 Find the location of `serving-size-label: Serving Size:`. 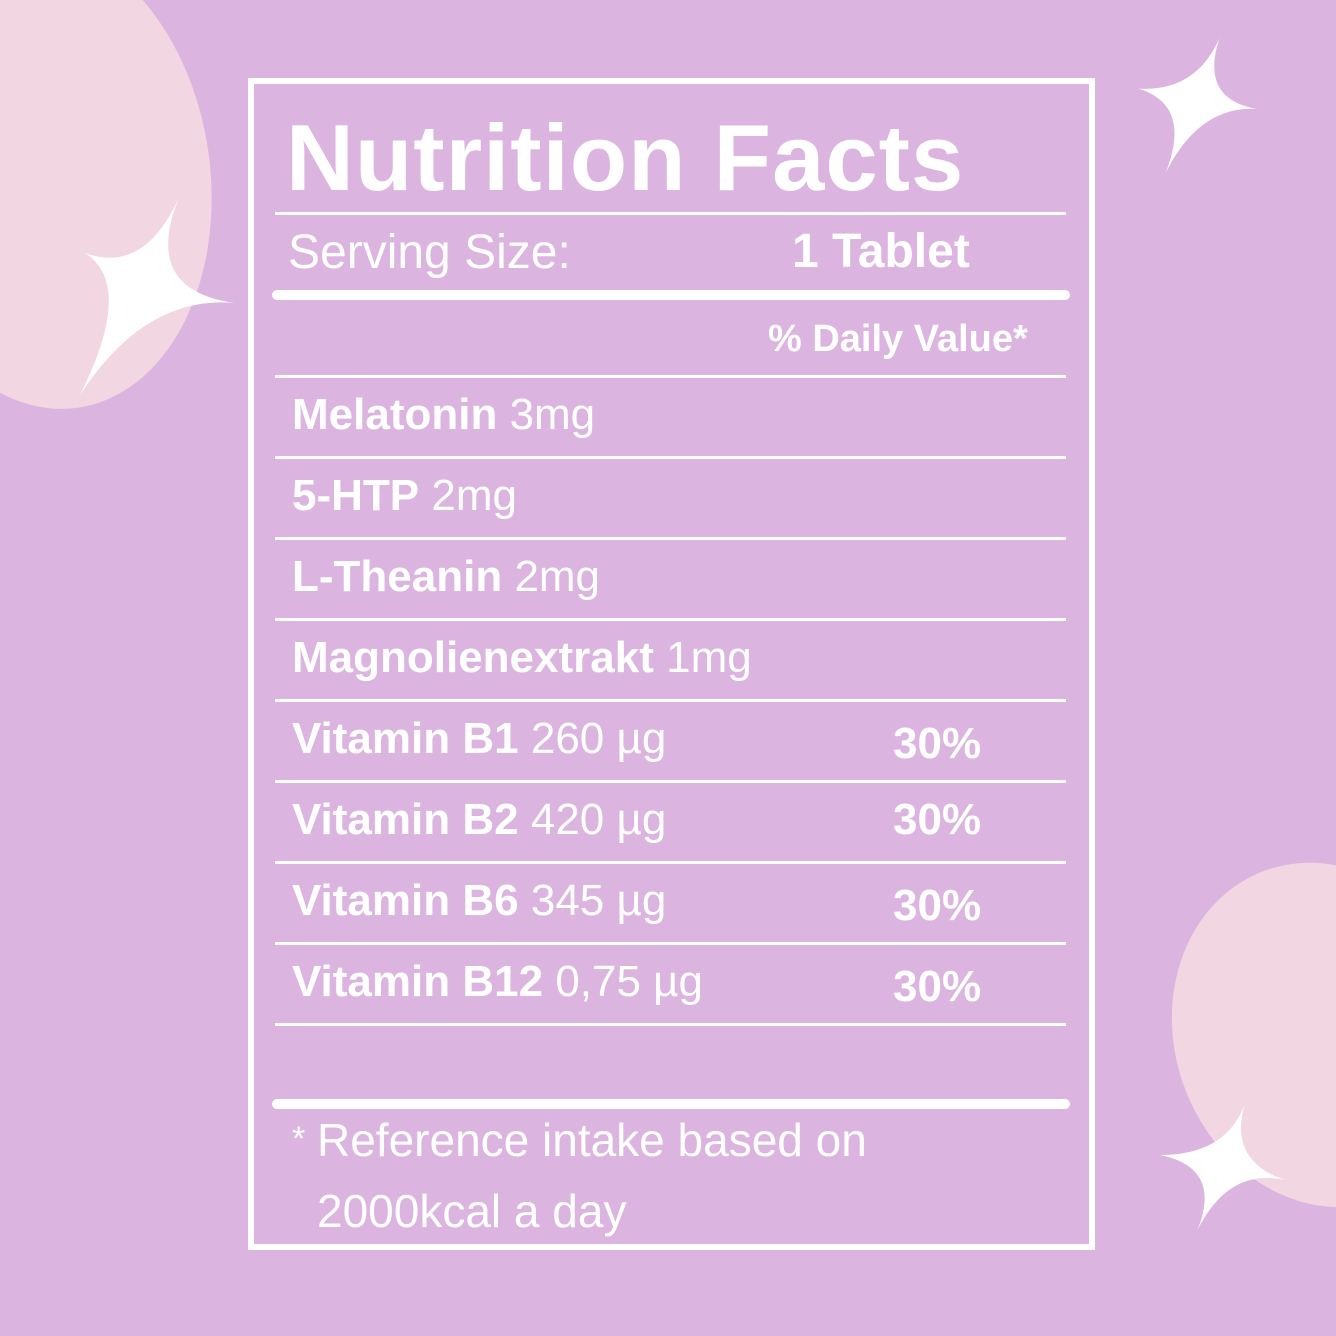

serving-size-label: Serving Size: is located at coordinates (429, 252).